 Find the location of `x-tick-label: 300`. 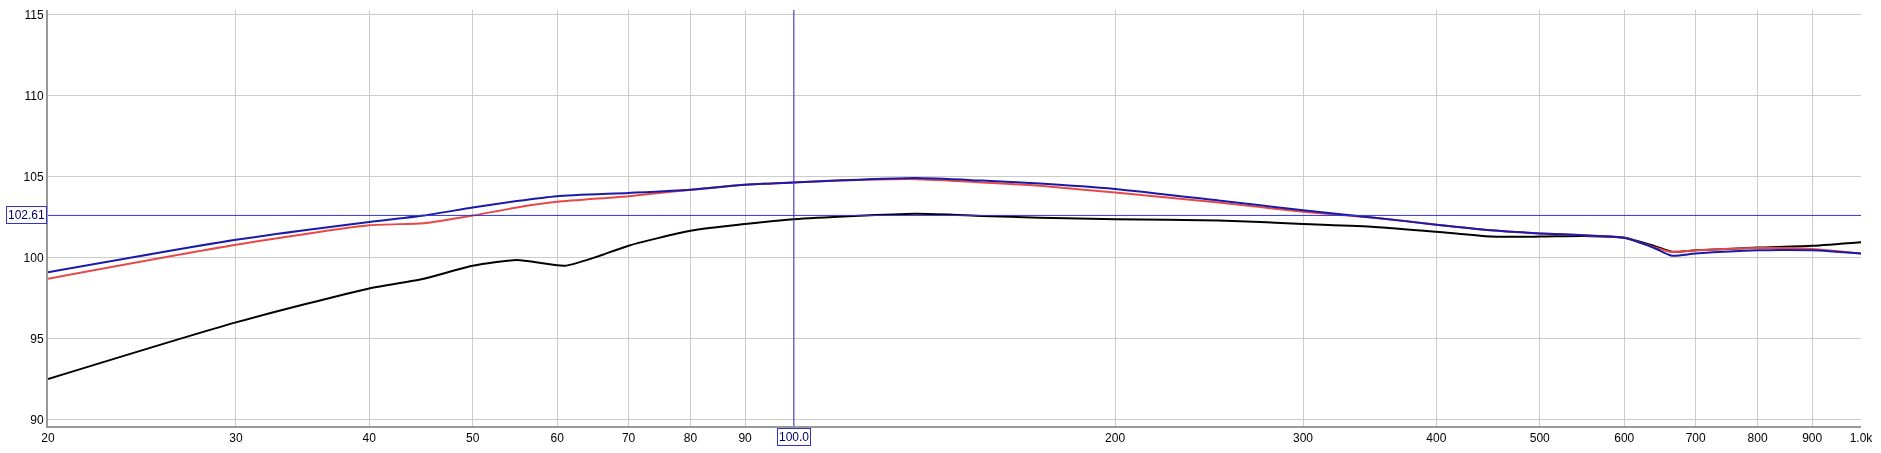

x-tick-label: 300 is located at coordinates (1303, 438).